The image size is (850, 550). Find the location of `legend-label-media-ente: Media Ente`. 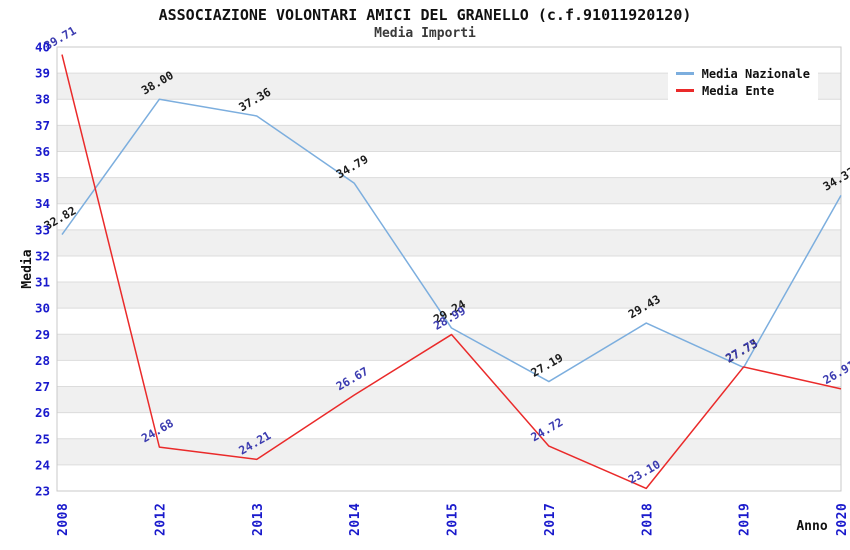

legend-label-media-ente: Media Ente is located at coordinates (738, 90).